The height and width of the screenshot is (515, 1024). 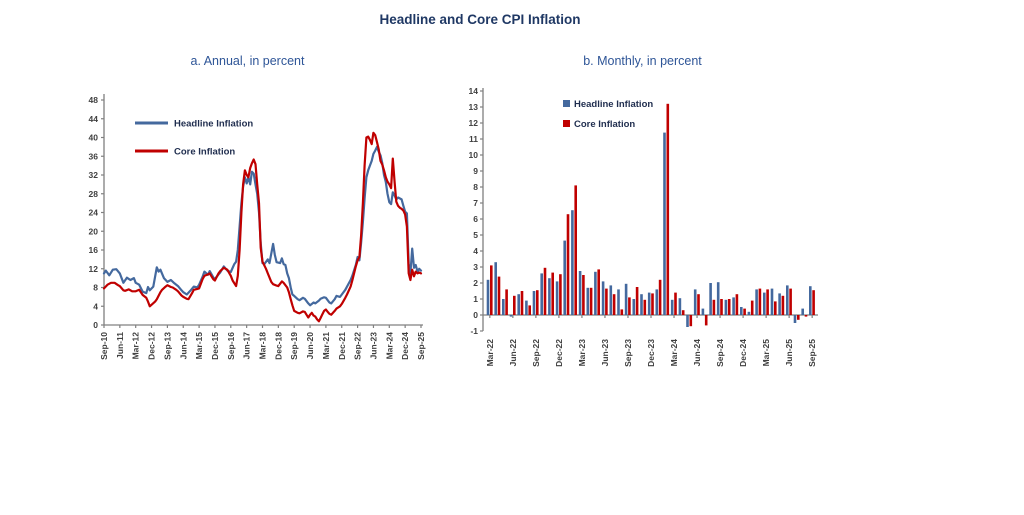 I want to click on x-tick-label: Dec-23, so click(x=651, y=353).